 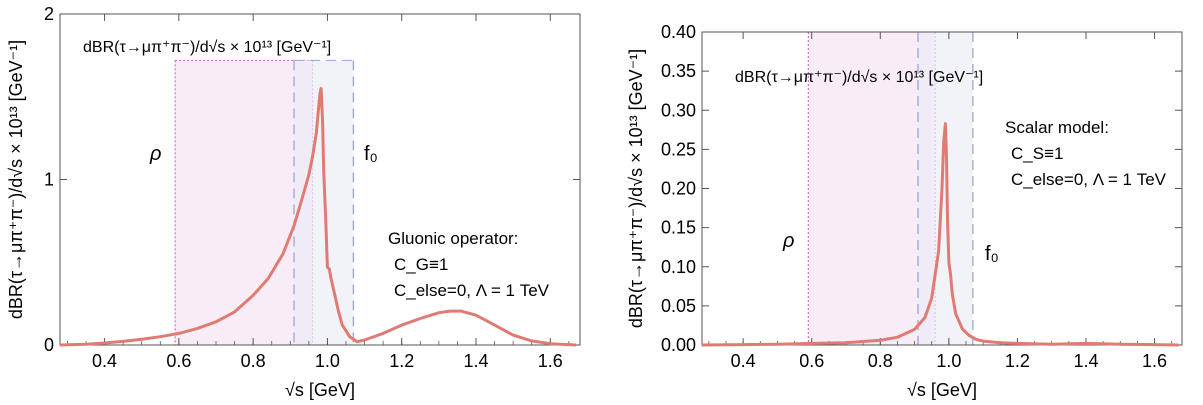 I want to click on x-tick-label-left: 1.4, so click(x=475, y=361).